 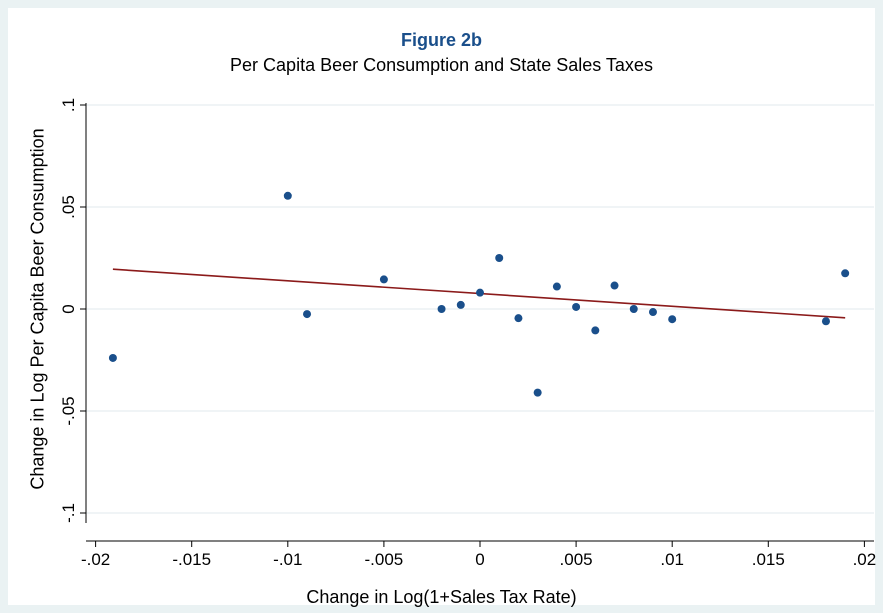 What do you see at coordinates (68, 308) in the screenshot?
I see `y-tick-label: 0` at bounding box center [68, 308].